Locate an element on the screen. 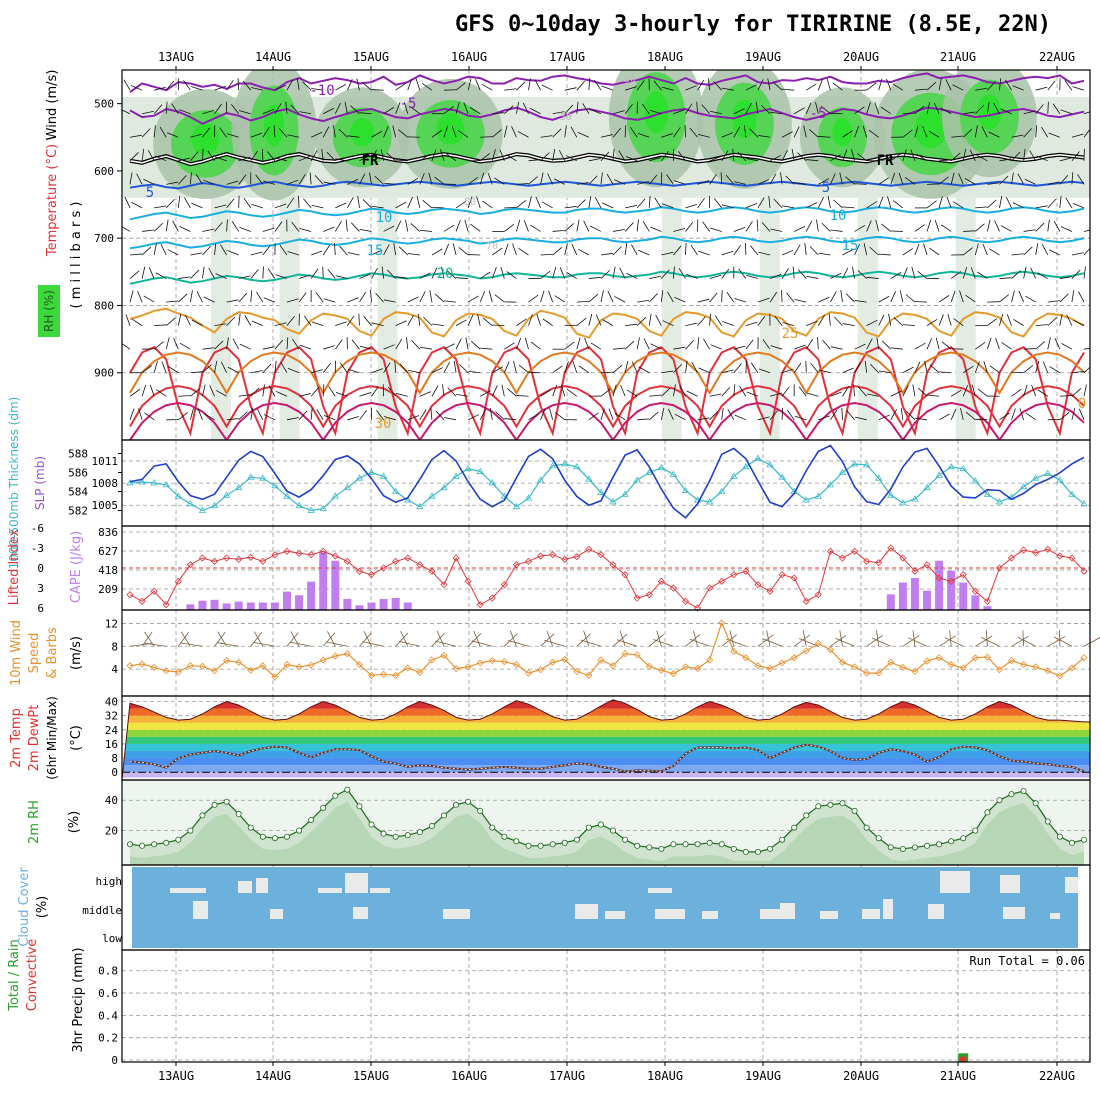 This screenshot has height=1100, width=1100. temp-band is located at coordinates (606, 726).